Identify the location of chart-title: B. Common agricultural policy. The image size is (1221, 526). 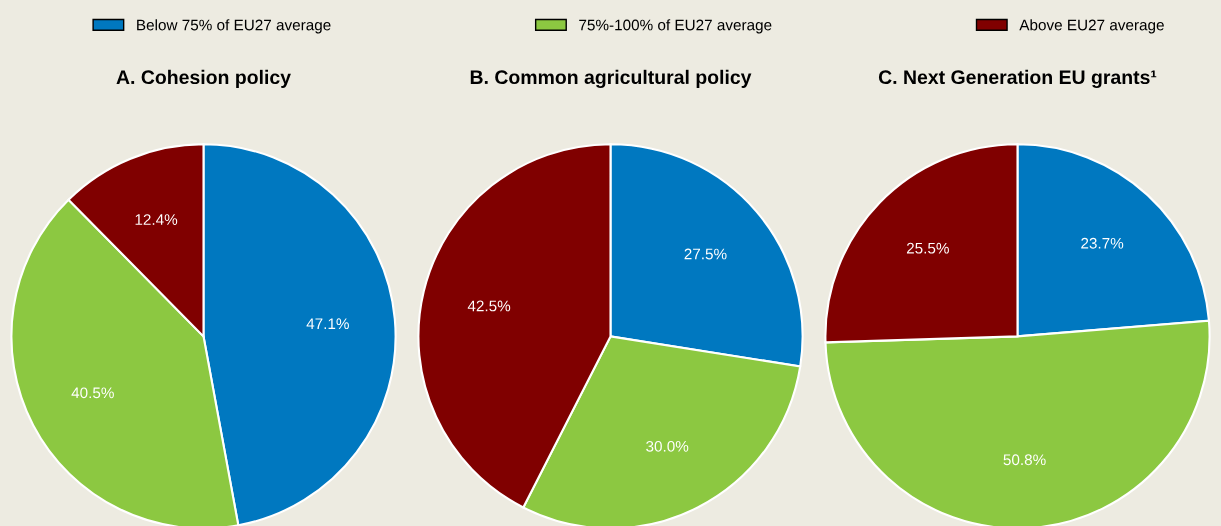
(611, 79).